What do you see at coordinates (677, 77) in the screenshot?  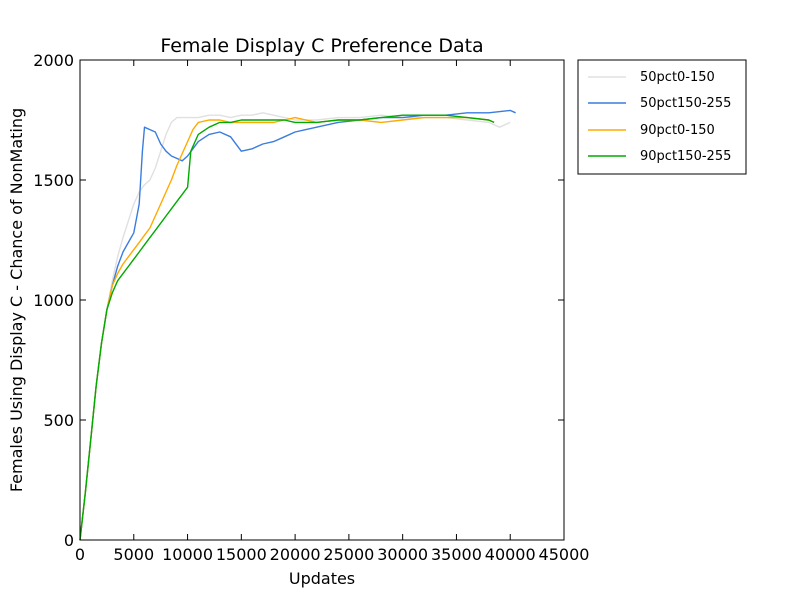 I see `legend-label-1: 50pct0-150` at bounding box center [677, 77].